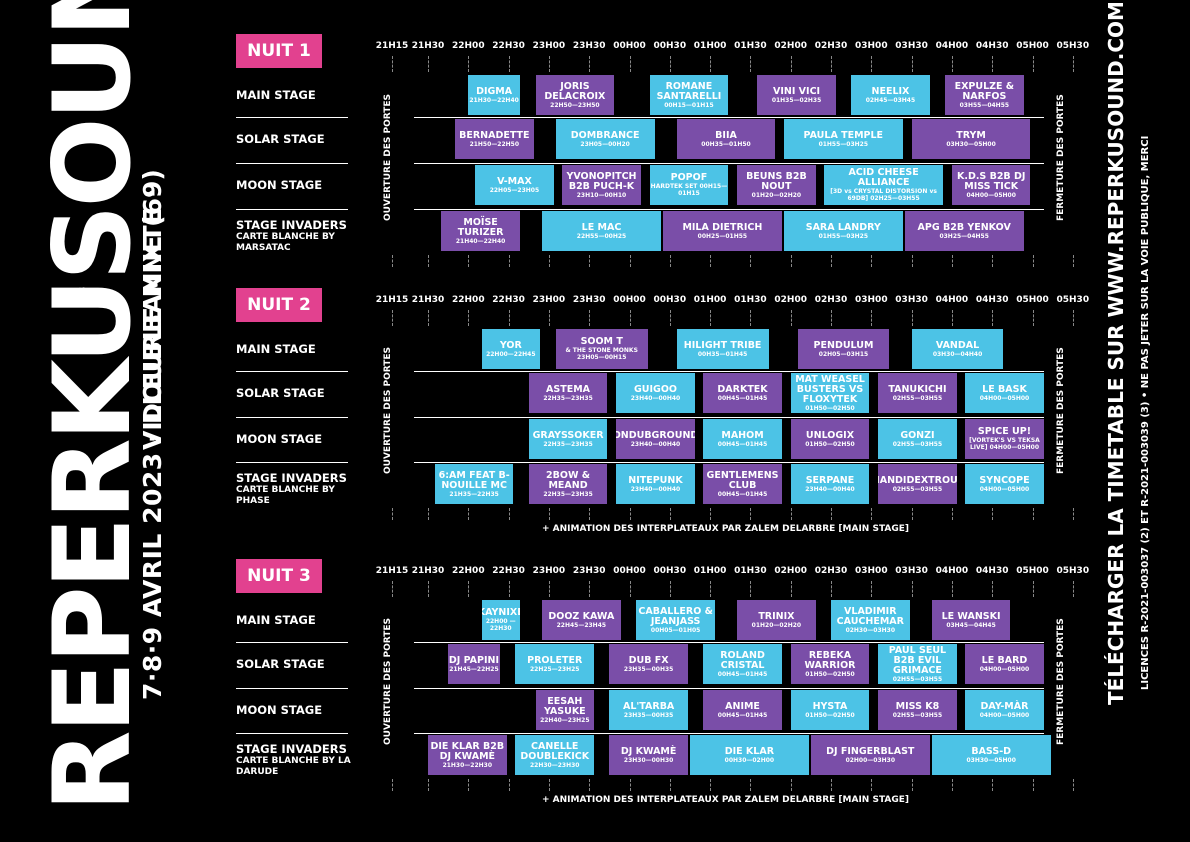 This screenshot has height=842, width=1190. Describe the element at coordinates (776, 620) in the screenshot. I see `artist-set: TRINIX 01H20—02H20` at that location.